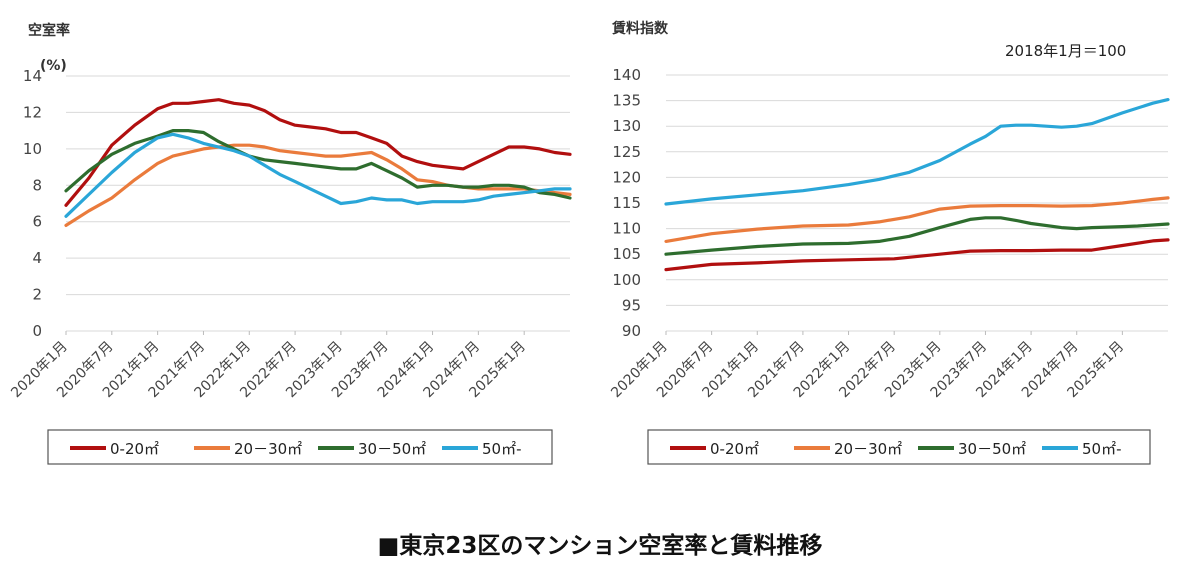  I want to click on rent-legend-label: 50㎡-, so click(1102, 449).